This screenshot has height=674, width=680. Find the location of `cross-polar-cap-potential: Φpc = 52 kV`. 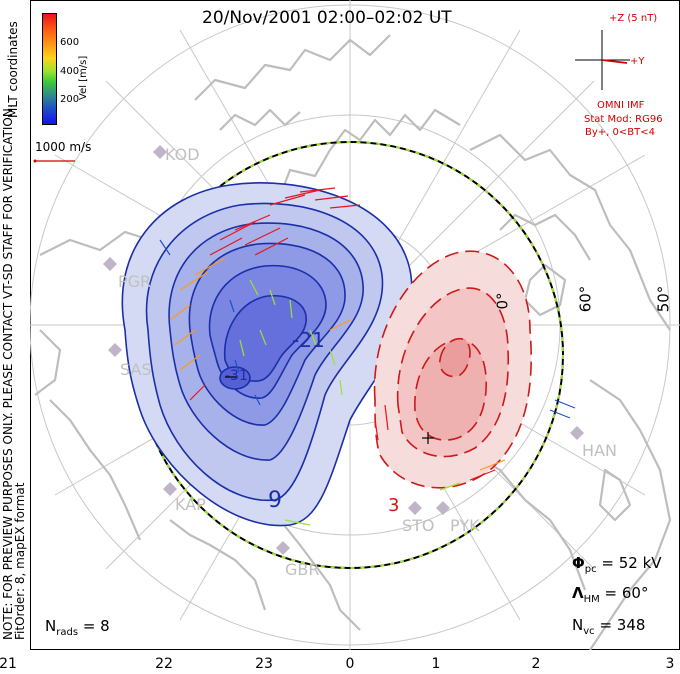

cross-polar-cap-potential: Φpc = 52 kV is located at coordinates (617, 564).